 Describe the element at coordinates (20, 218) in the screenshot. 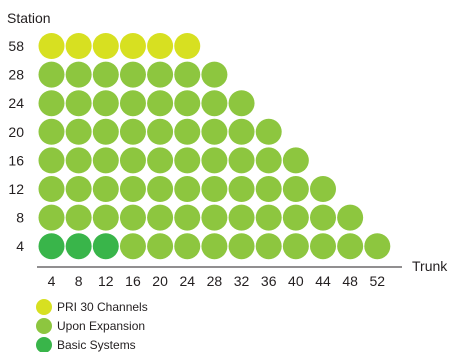

I see `y-tick-label: 8` at that location.